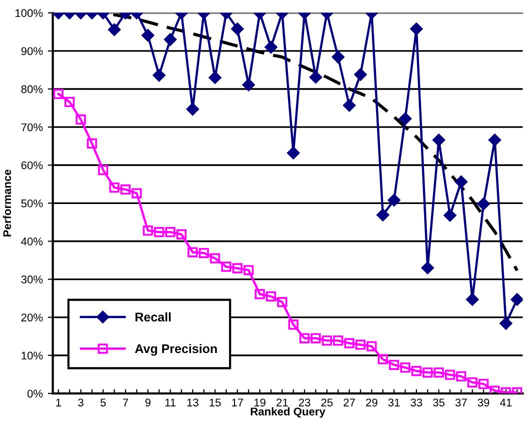 This screenshot has height=430, width=528. Describe the element at coordinates (29, 13) in the screenshot. I see `y-tick-label: 100%` at that location.